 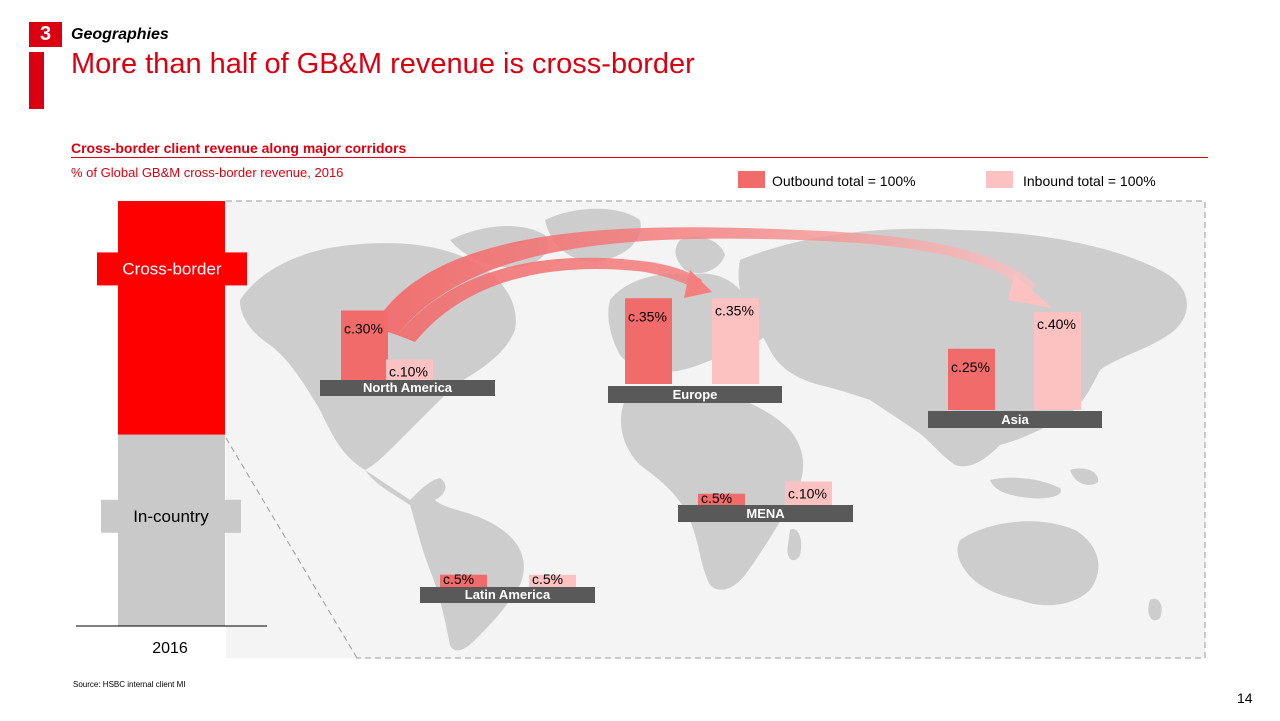 I want to click on region-label-bg-north-america, so click(x=407, y=388).